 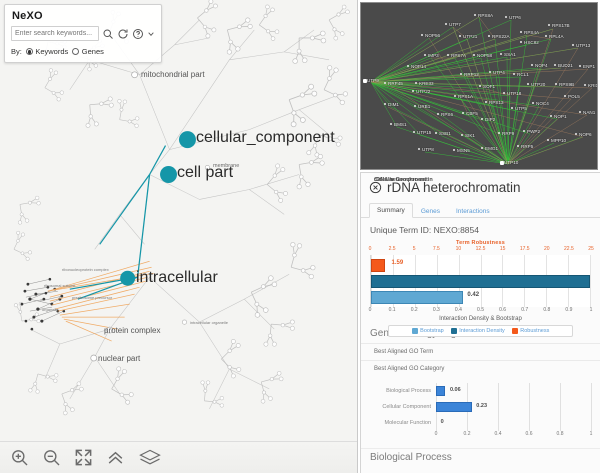 I want to click on graph-label-cellular-component: cellular_component, so click(x=265, y=137).